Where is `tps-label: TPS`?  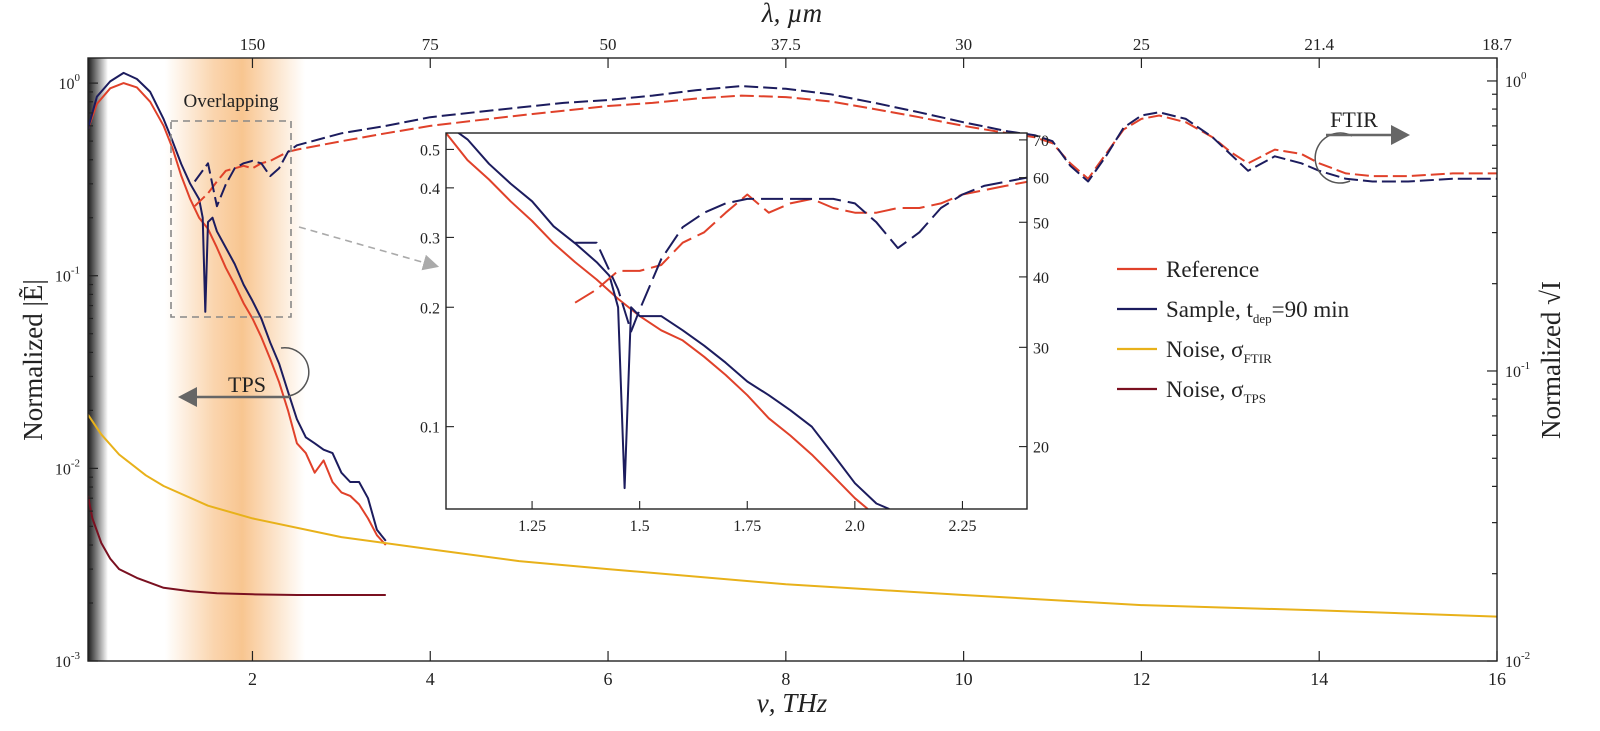 tps-label: TPS is located at coordinates (247, 384).